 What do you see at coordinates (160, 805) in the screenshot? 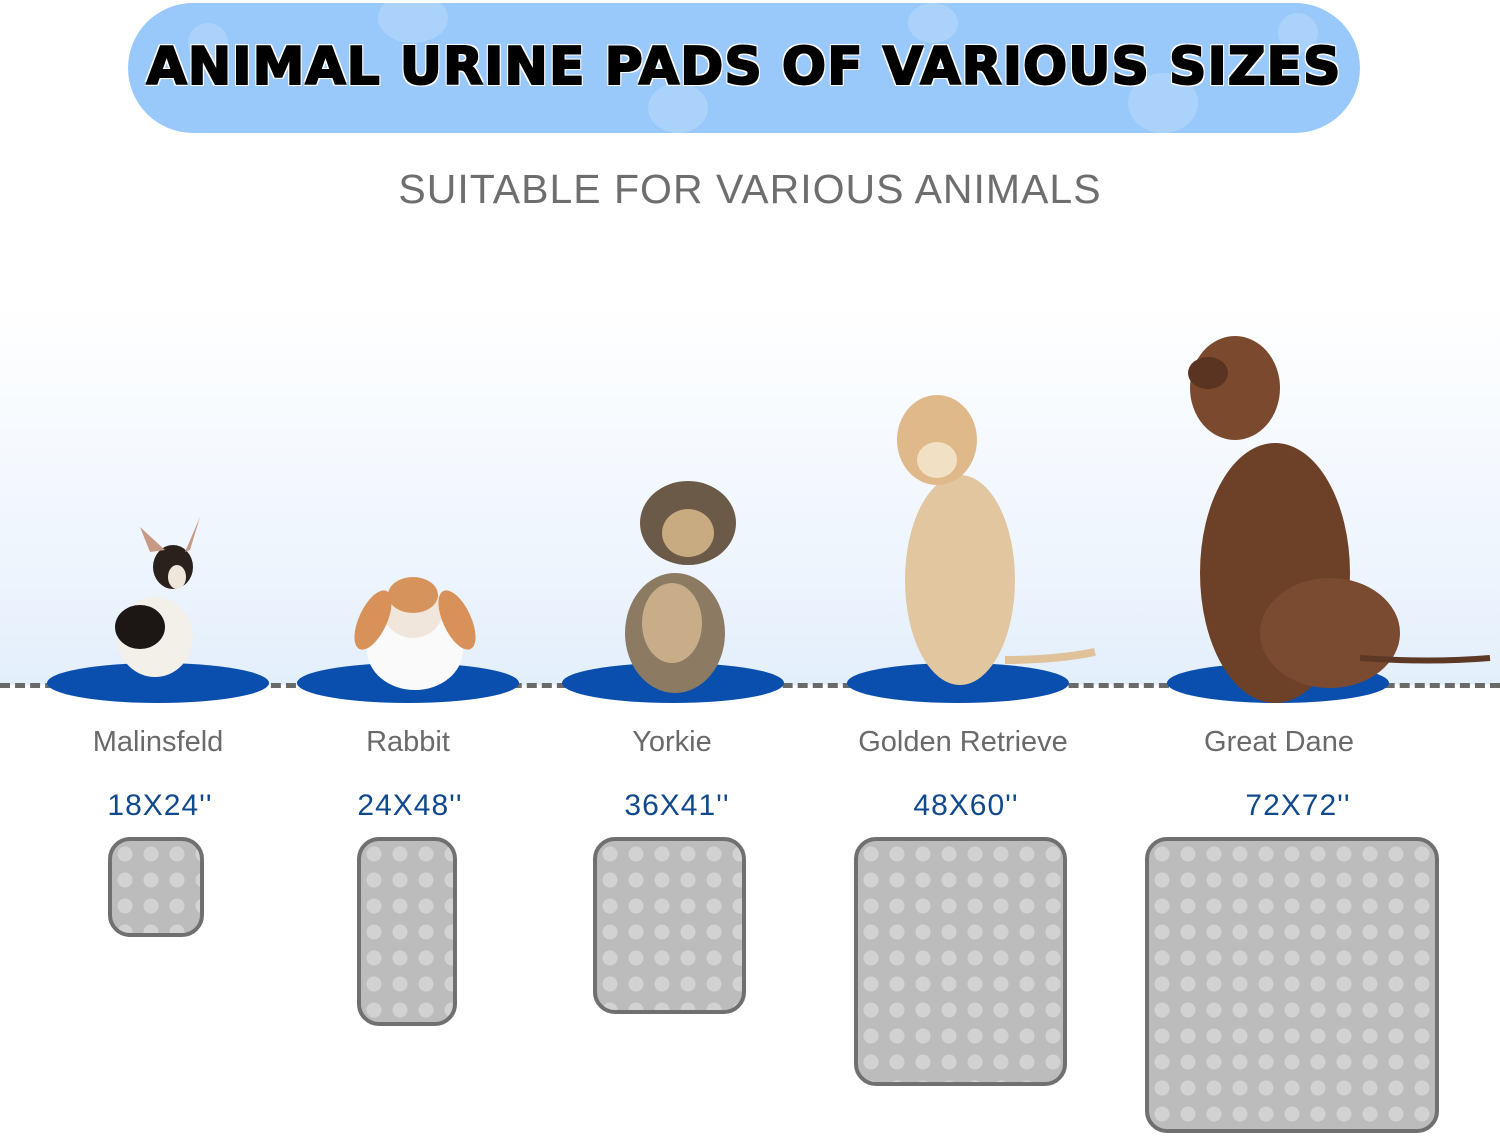
I see `pad-size: 18X24''` at bounding box center [160, 805].